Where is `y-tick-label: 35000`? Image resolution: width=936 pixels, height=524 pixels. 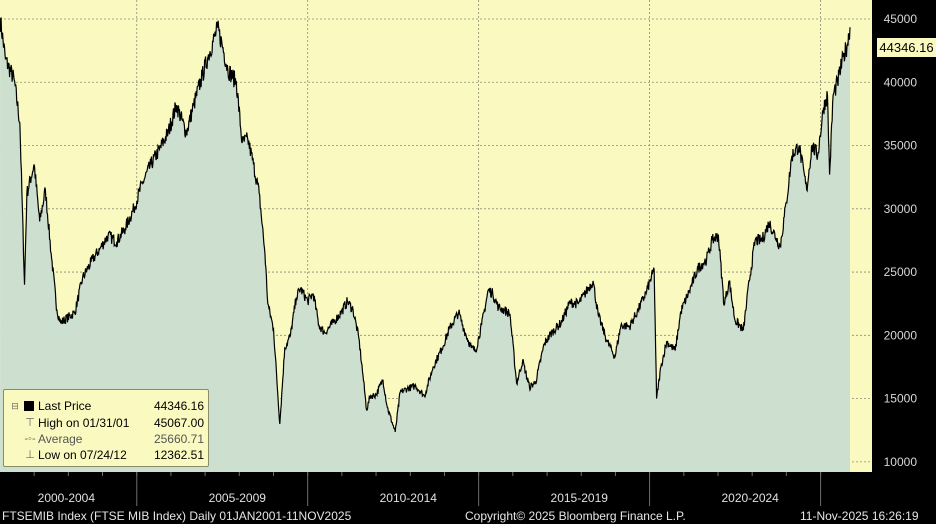
y-tick-label: 35000 is located at coordinates (901, 146).